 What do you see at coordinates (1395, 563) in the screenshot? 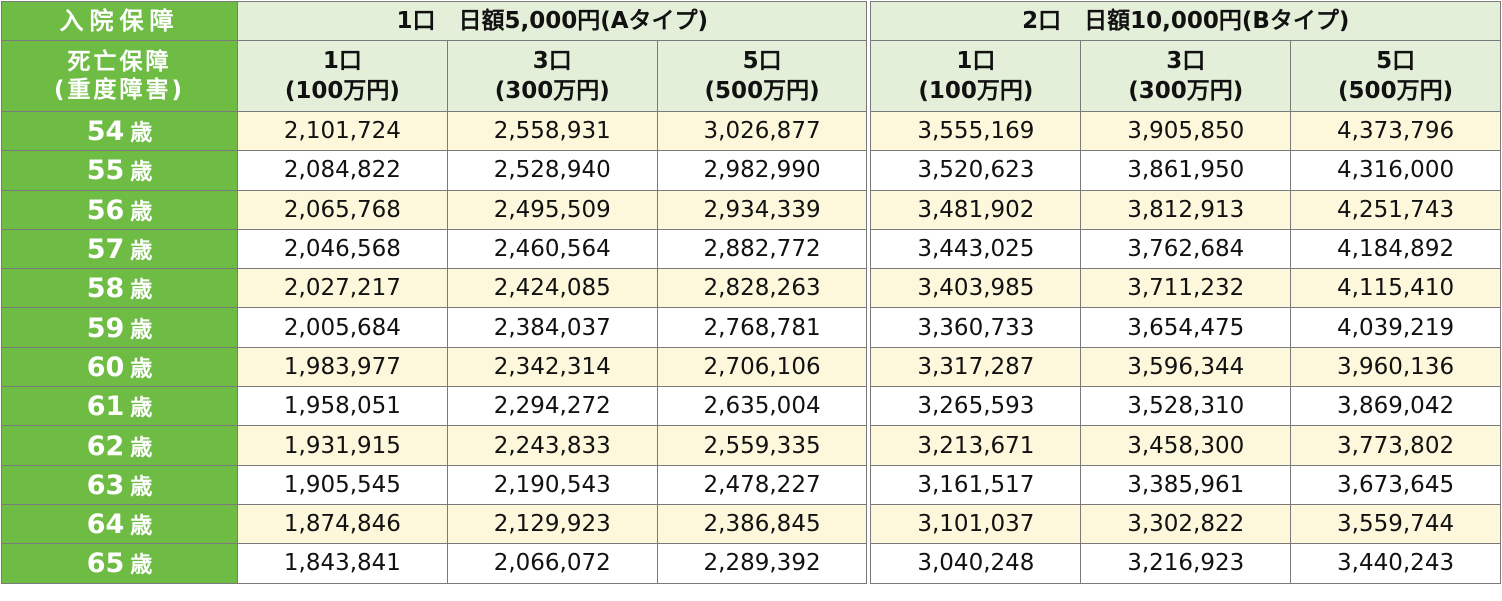
I see `premium-value: 3,440,243` at bounding box center [1395, 563].